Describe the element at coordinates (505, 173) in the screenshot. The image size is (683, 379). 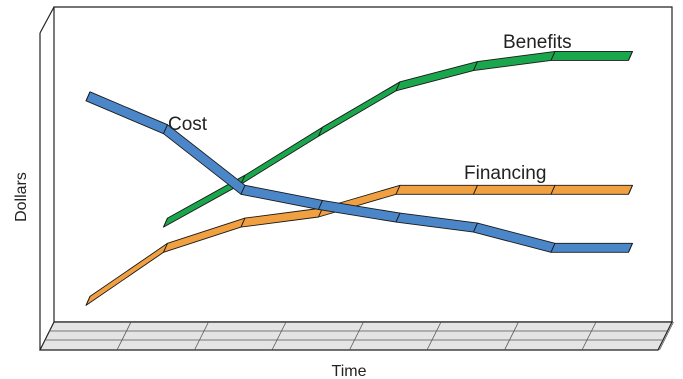
I see `series-label-financing: Financing` at that location.